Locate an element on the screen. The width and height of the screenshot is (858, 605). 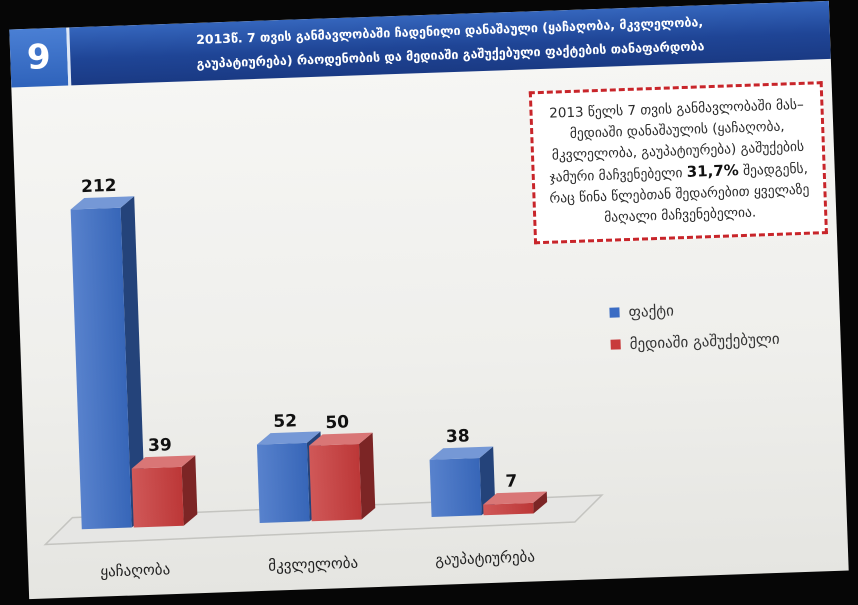
media-value-label-3: 7 is located at coordinates (511, 481).